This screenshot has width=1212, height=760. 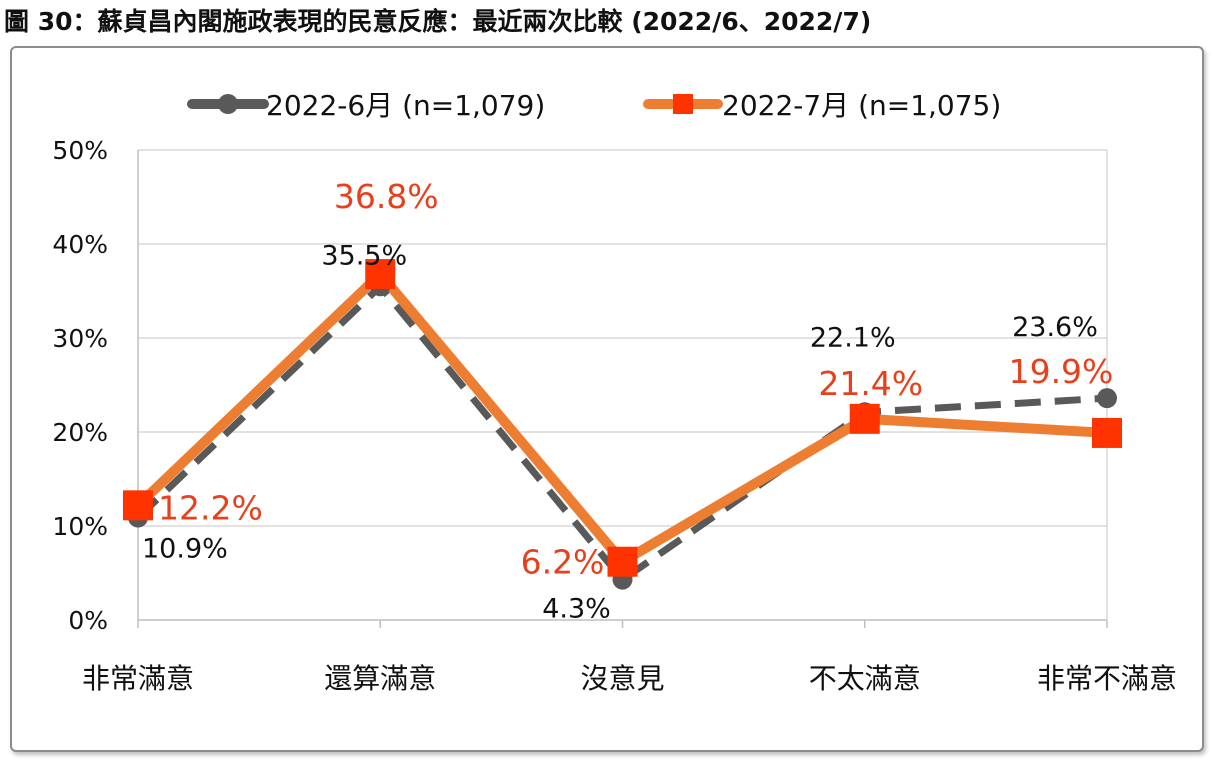 What do you see at coordinates (405, 105) in the screenshot?
I see `legend-label-2022-6: 2022-6月 (n=1,079)` at bounding box center [405, 105].